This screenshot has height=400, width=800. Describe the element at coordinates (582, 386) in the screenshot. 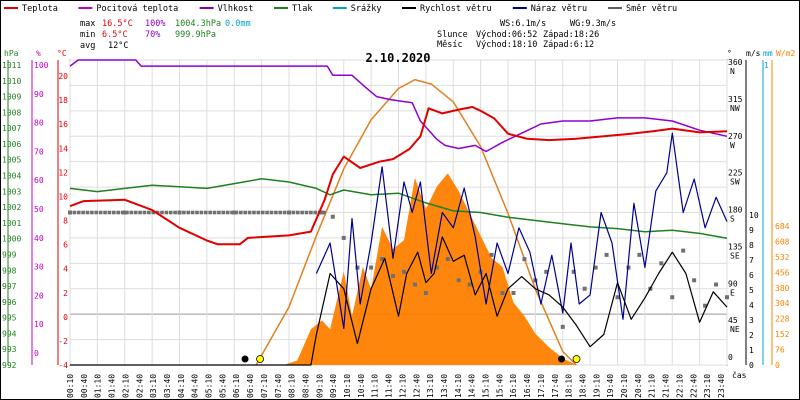

I see `time-tick-label: 18:40` at that location.